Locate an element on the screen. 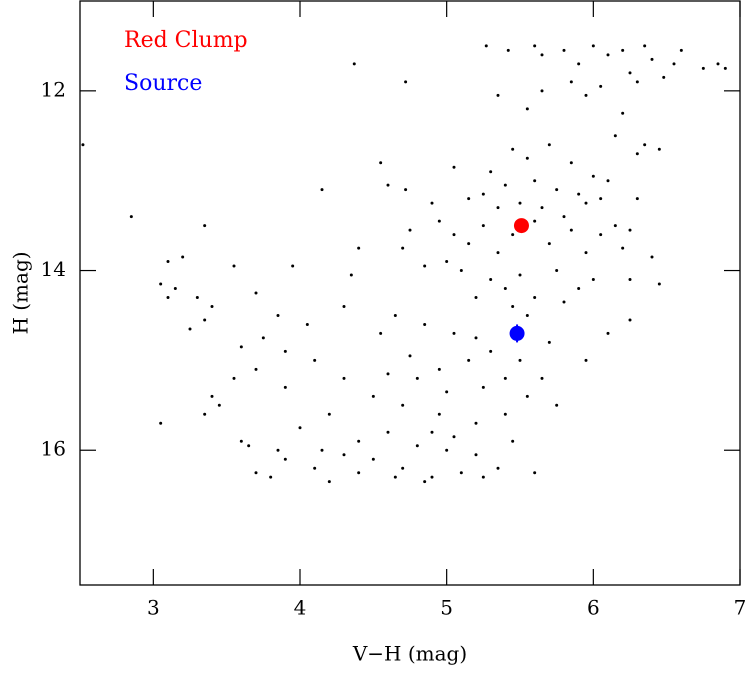  x-tick-label: 3 is located at coordinates (153, 608).